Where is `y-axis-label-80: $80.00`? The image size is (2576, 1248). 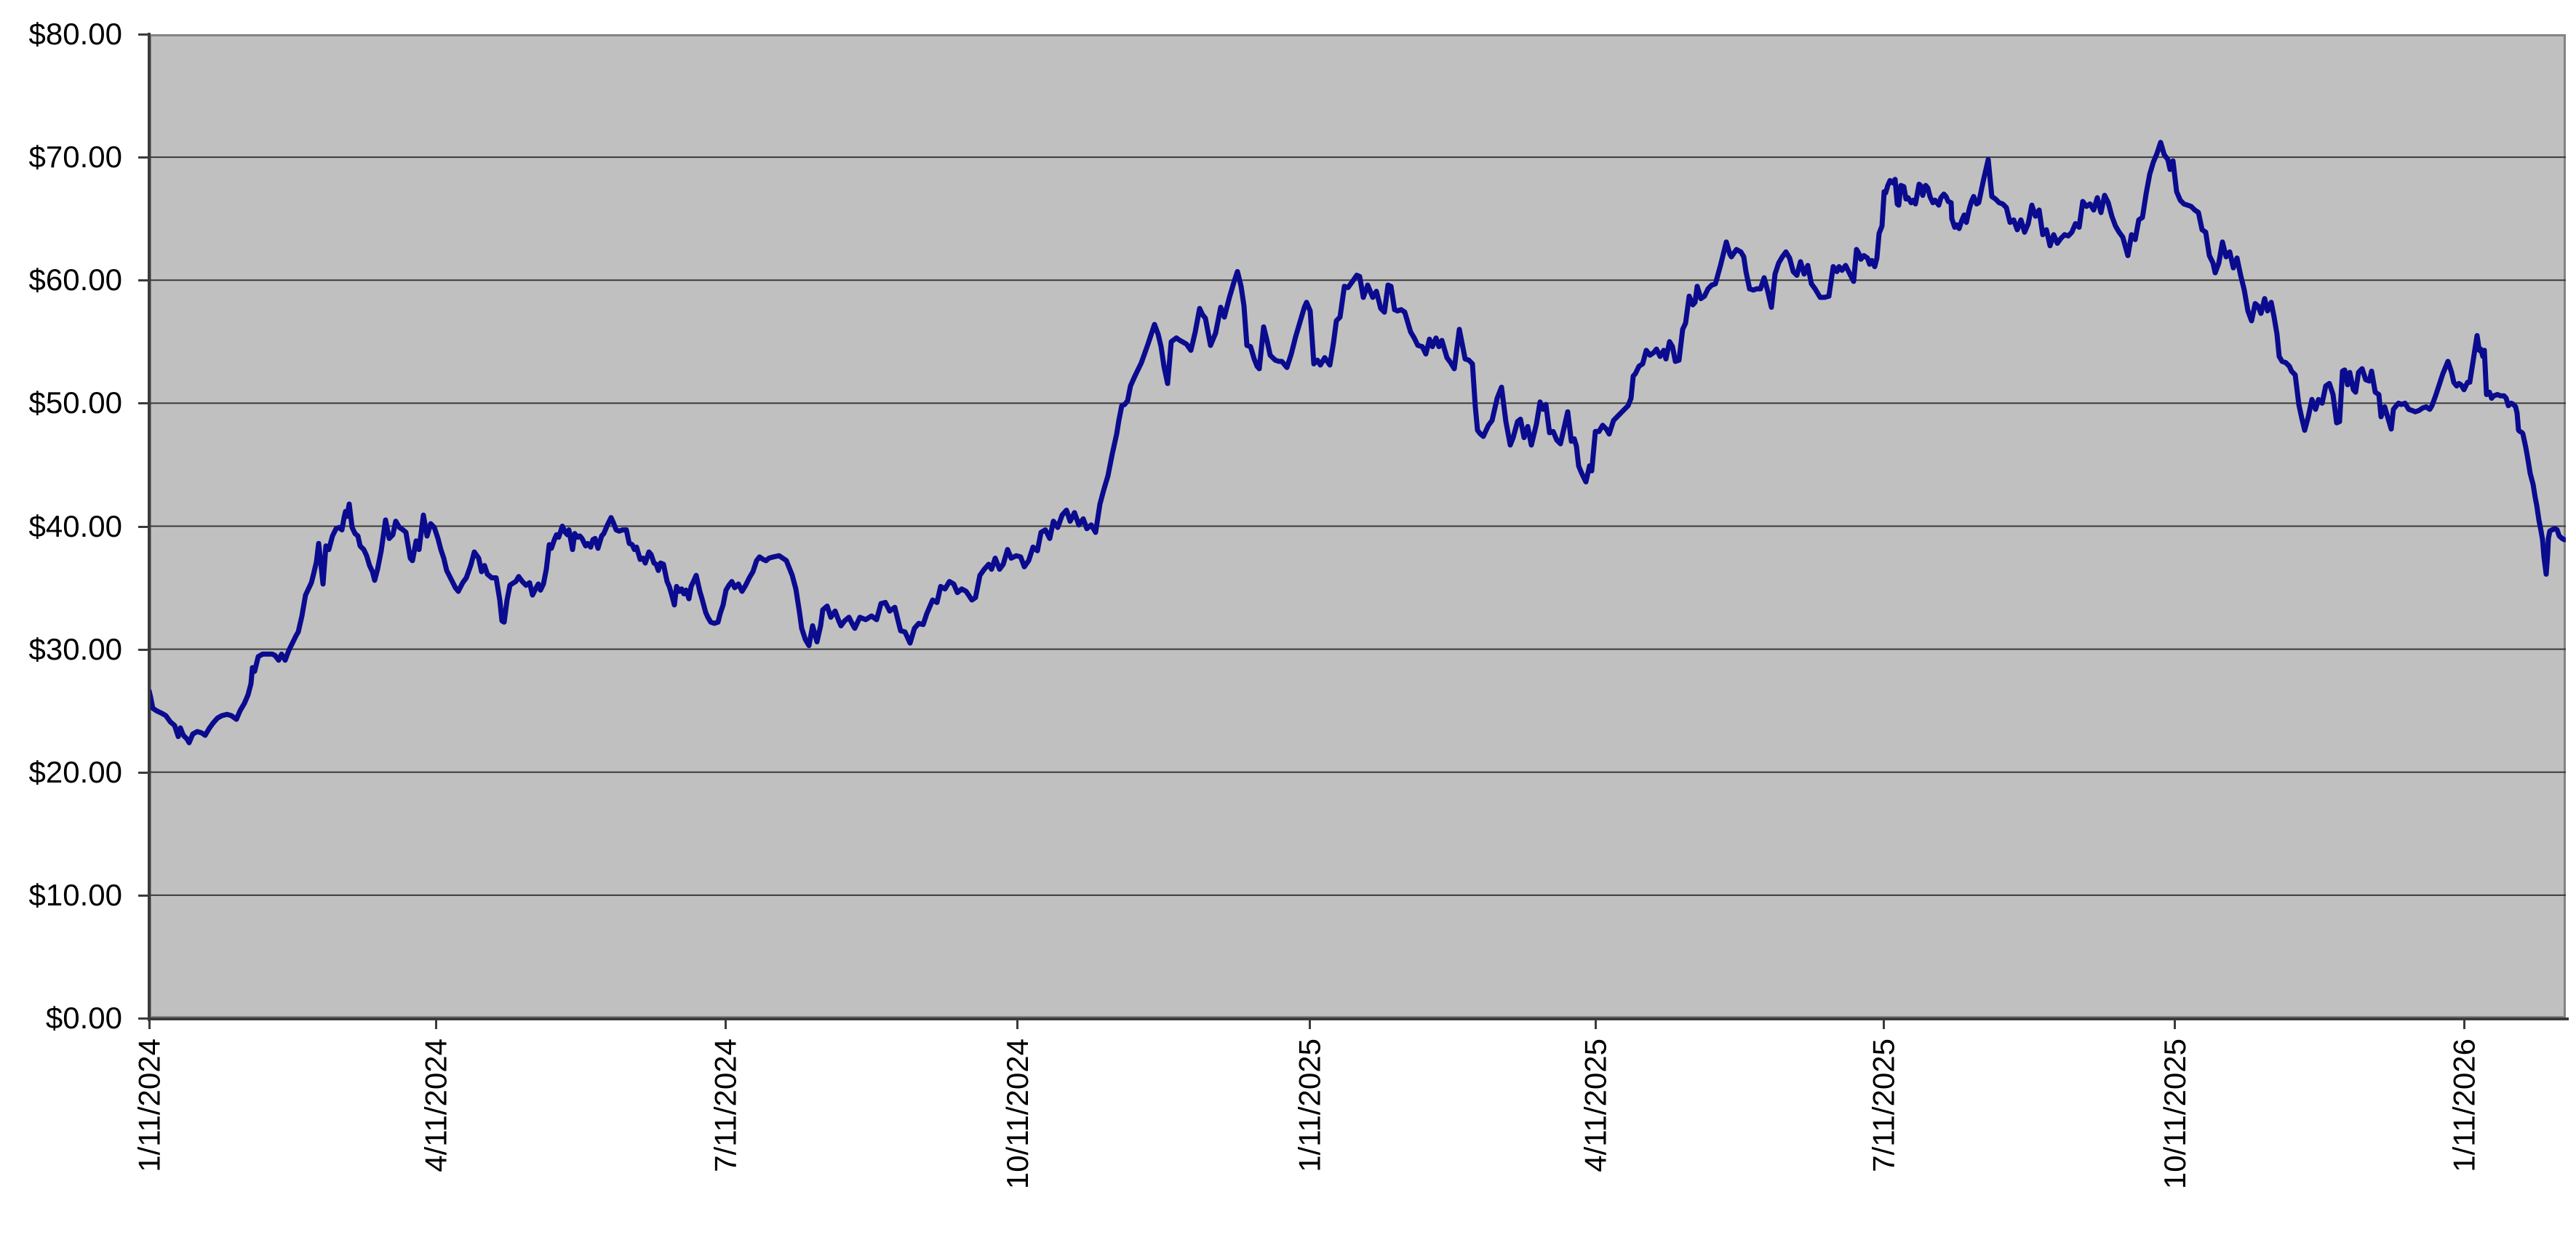 y-axis-label-80: $80.00 is located at coordinates (75, 34).